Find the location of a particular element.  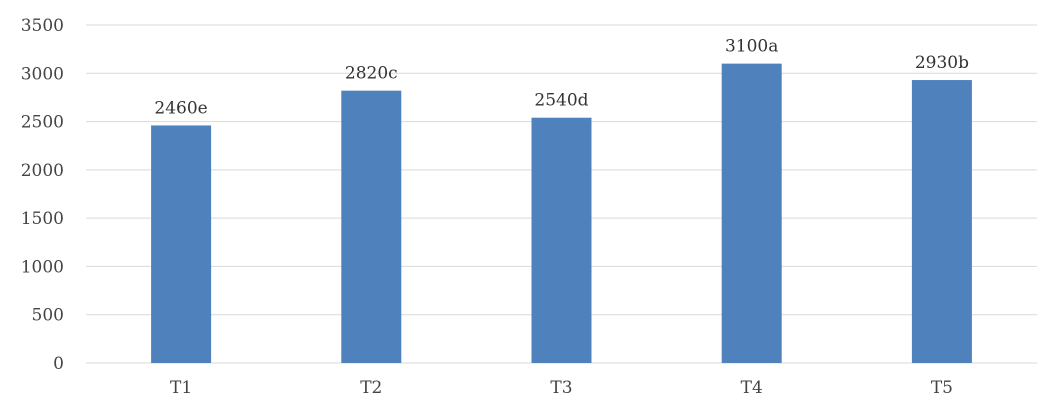

data-label: 2930b is located at coordinates (942, 63).